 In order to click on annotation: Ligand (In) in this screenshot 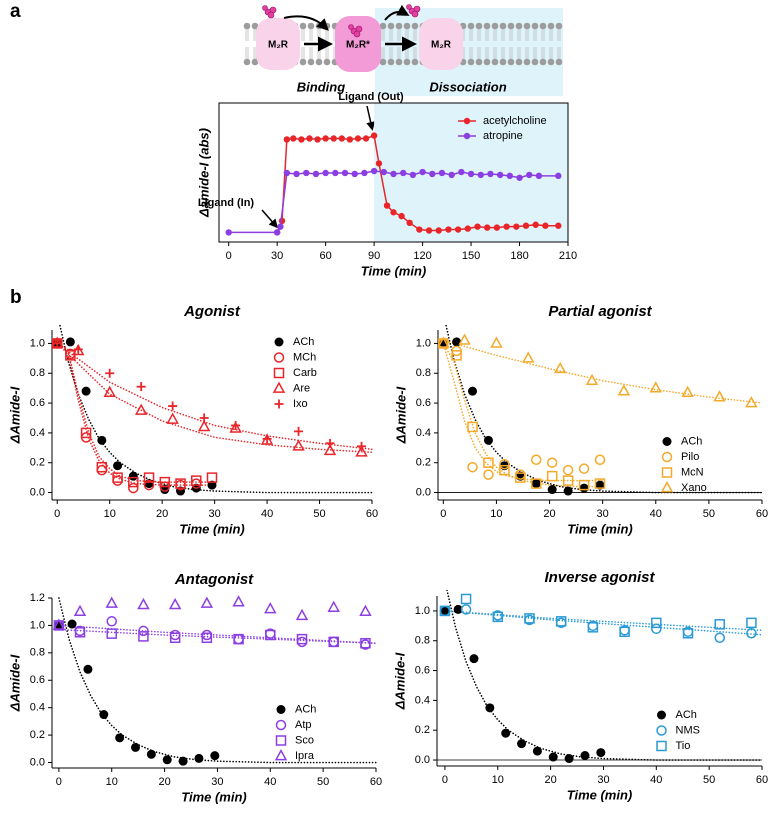, I will do `click(226, 203)`.